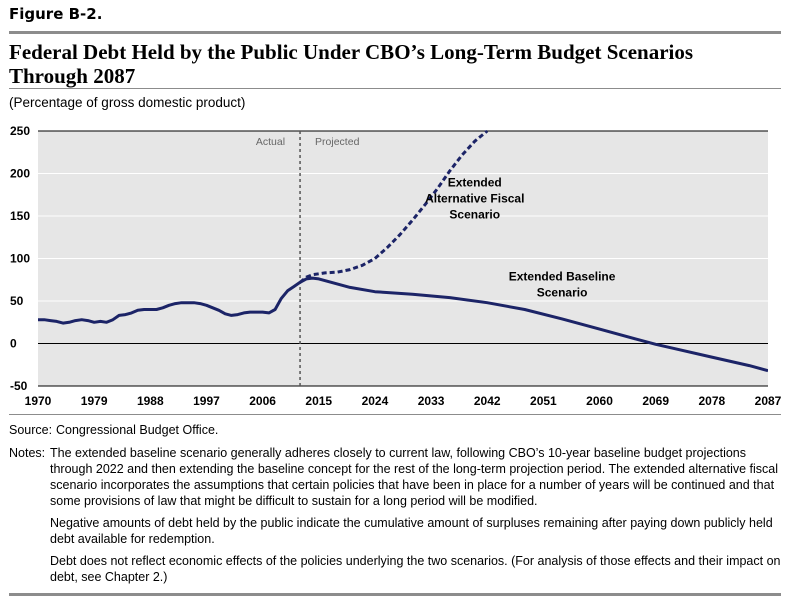  I want to click on x-tick-label: 1979, so click(94, 401).